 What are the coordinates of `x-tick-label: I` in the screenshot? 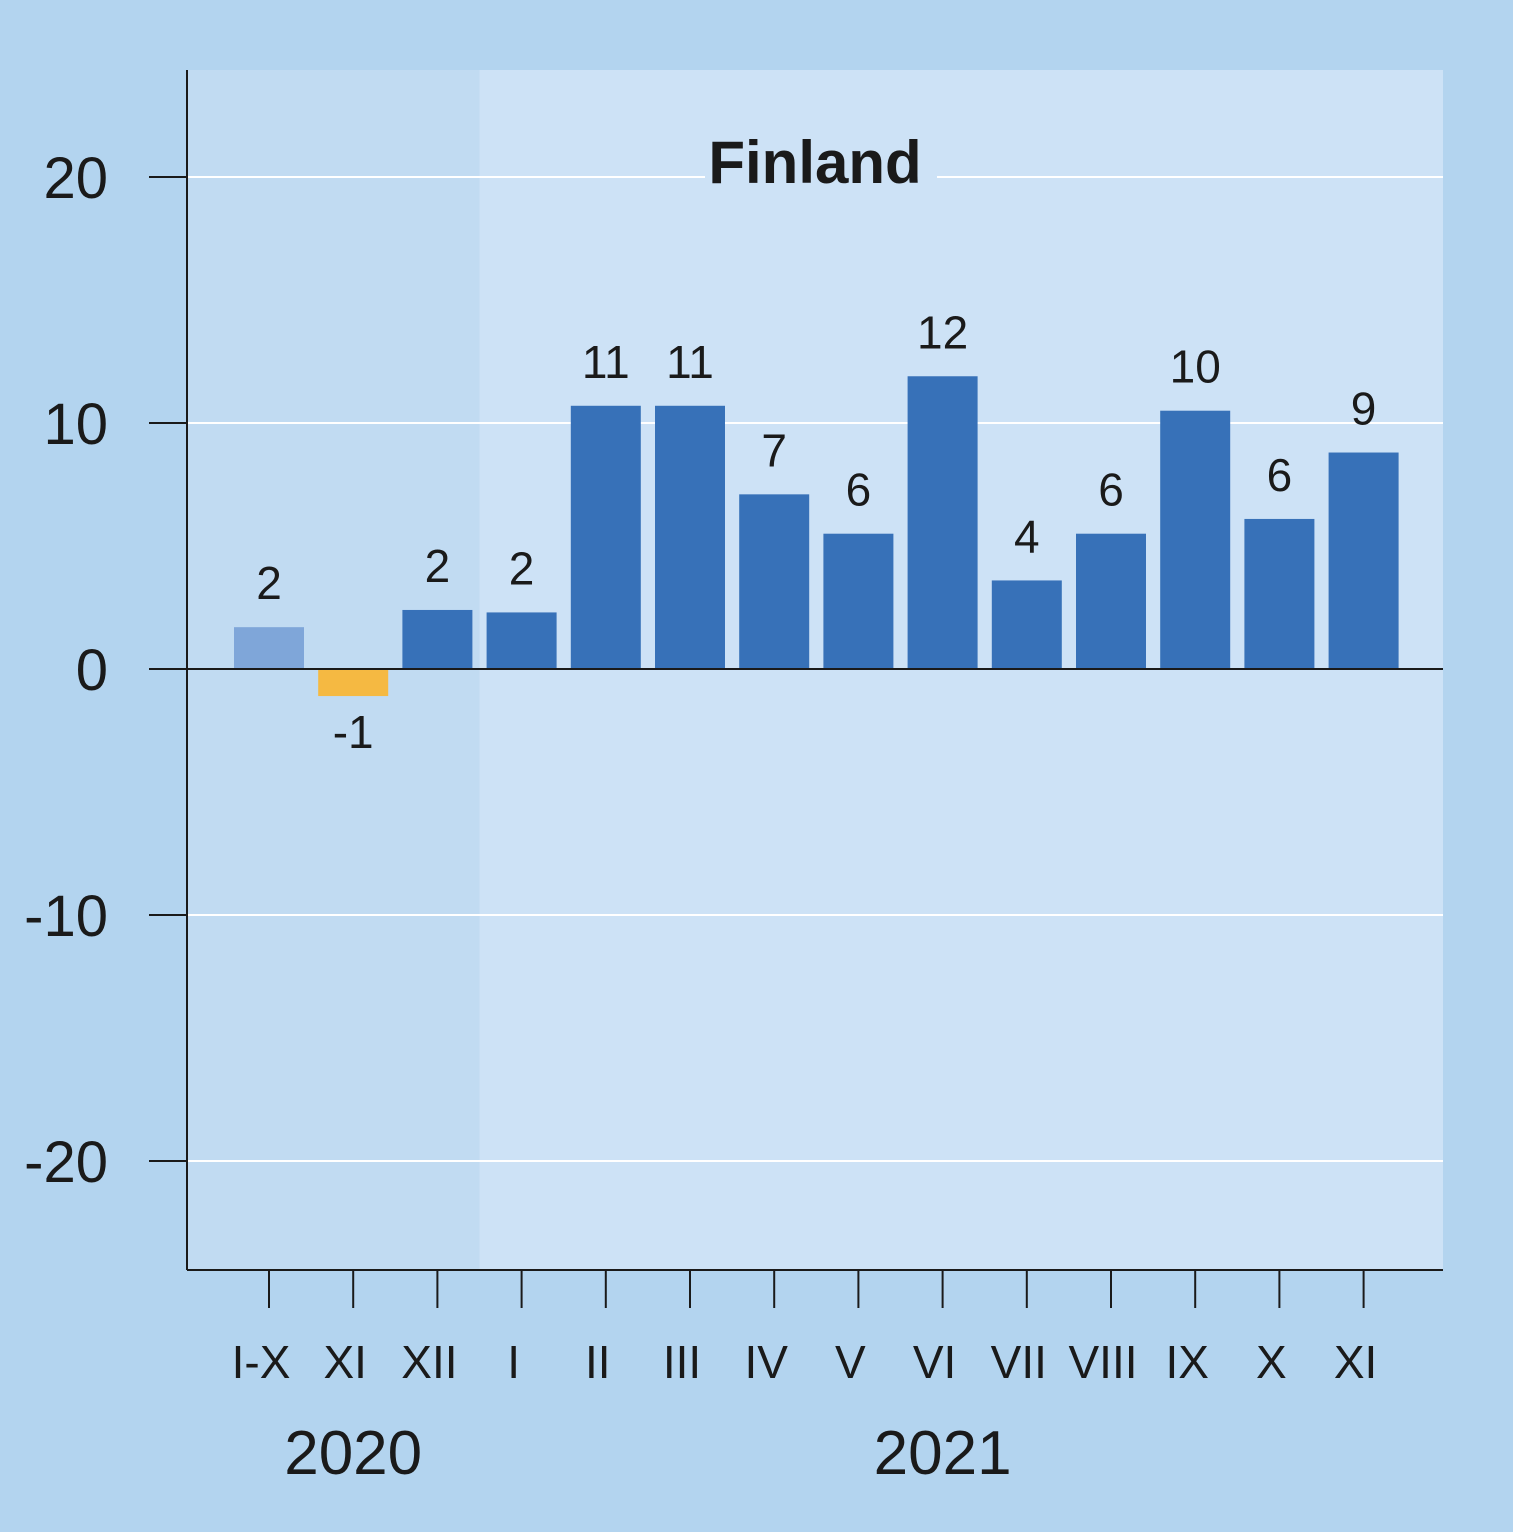 It's located at (513, 1362).